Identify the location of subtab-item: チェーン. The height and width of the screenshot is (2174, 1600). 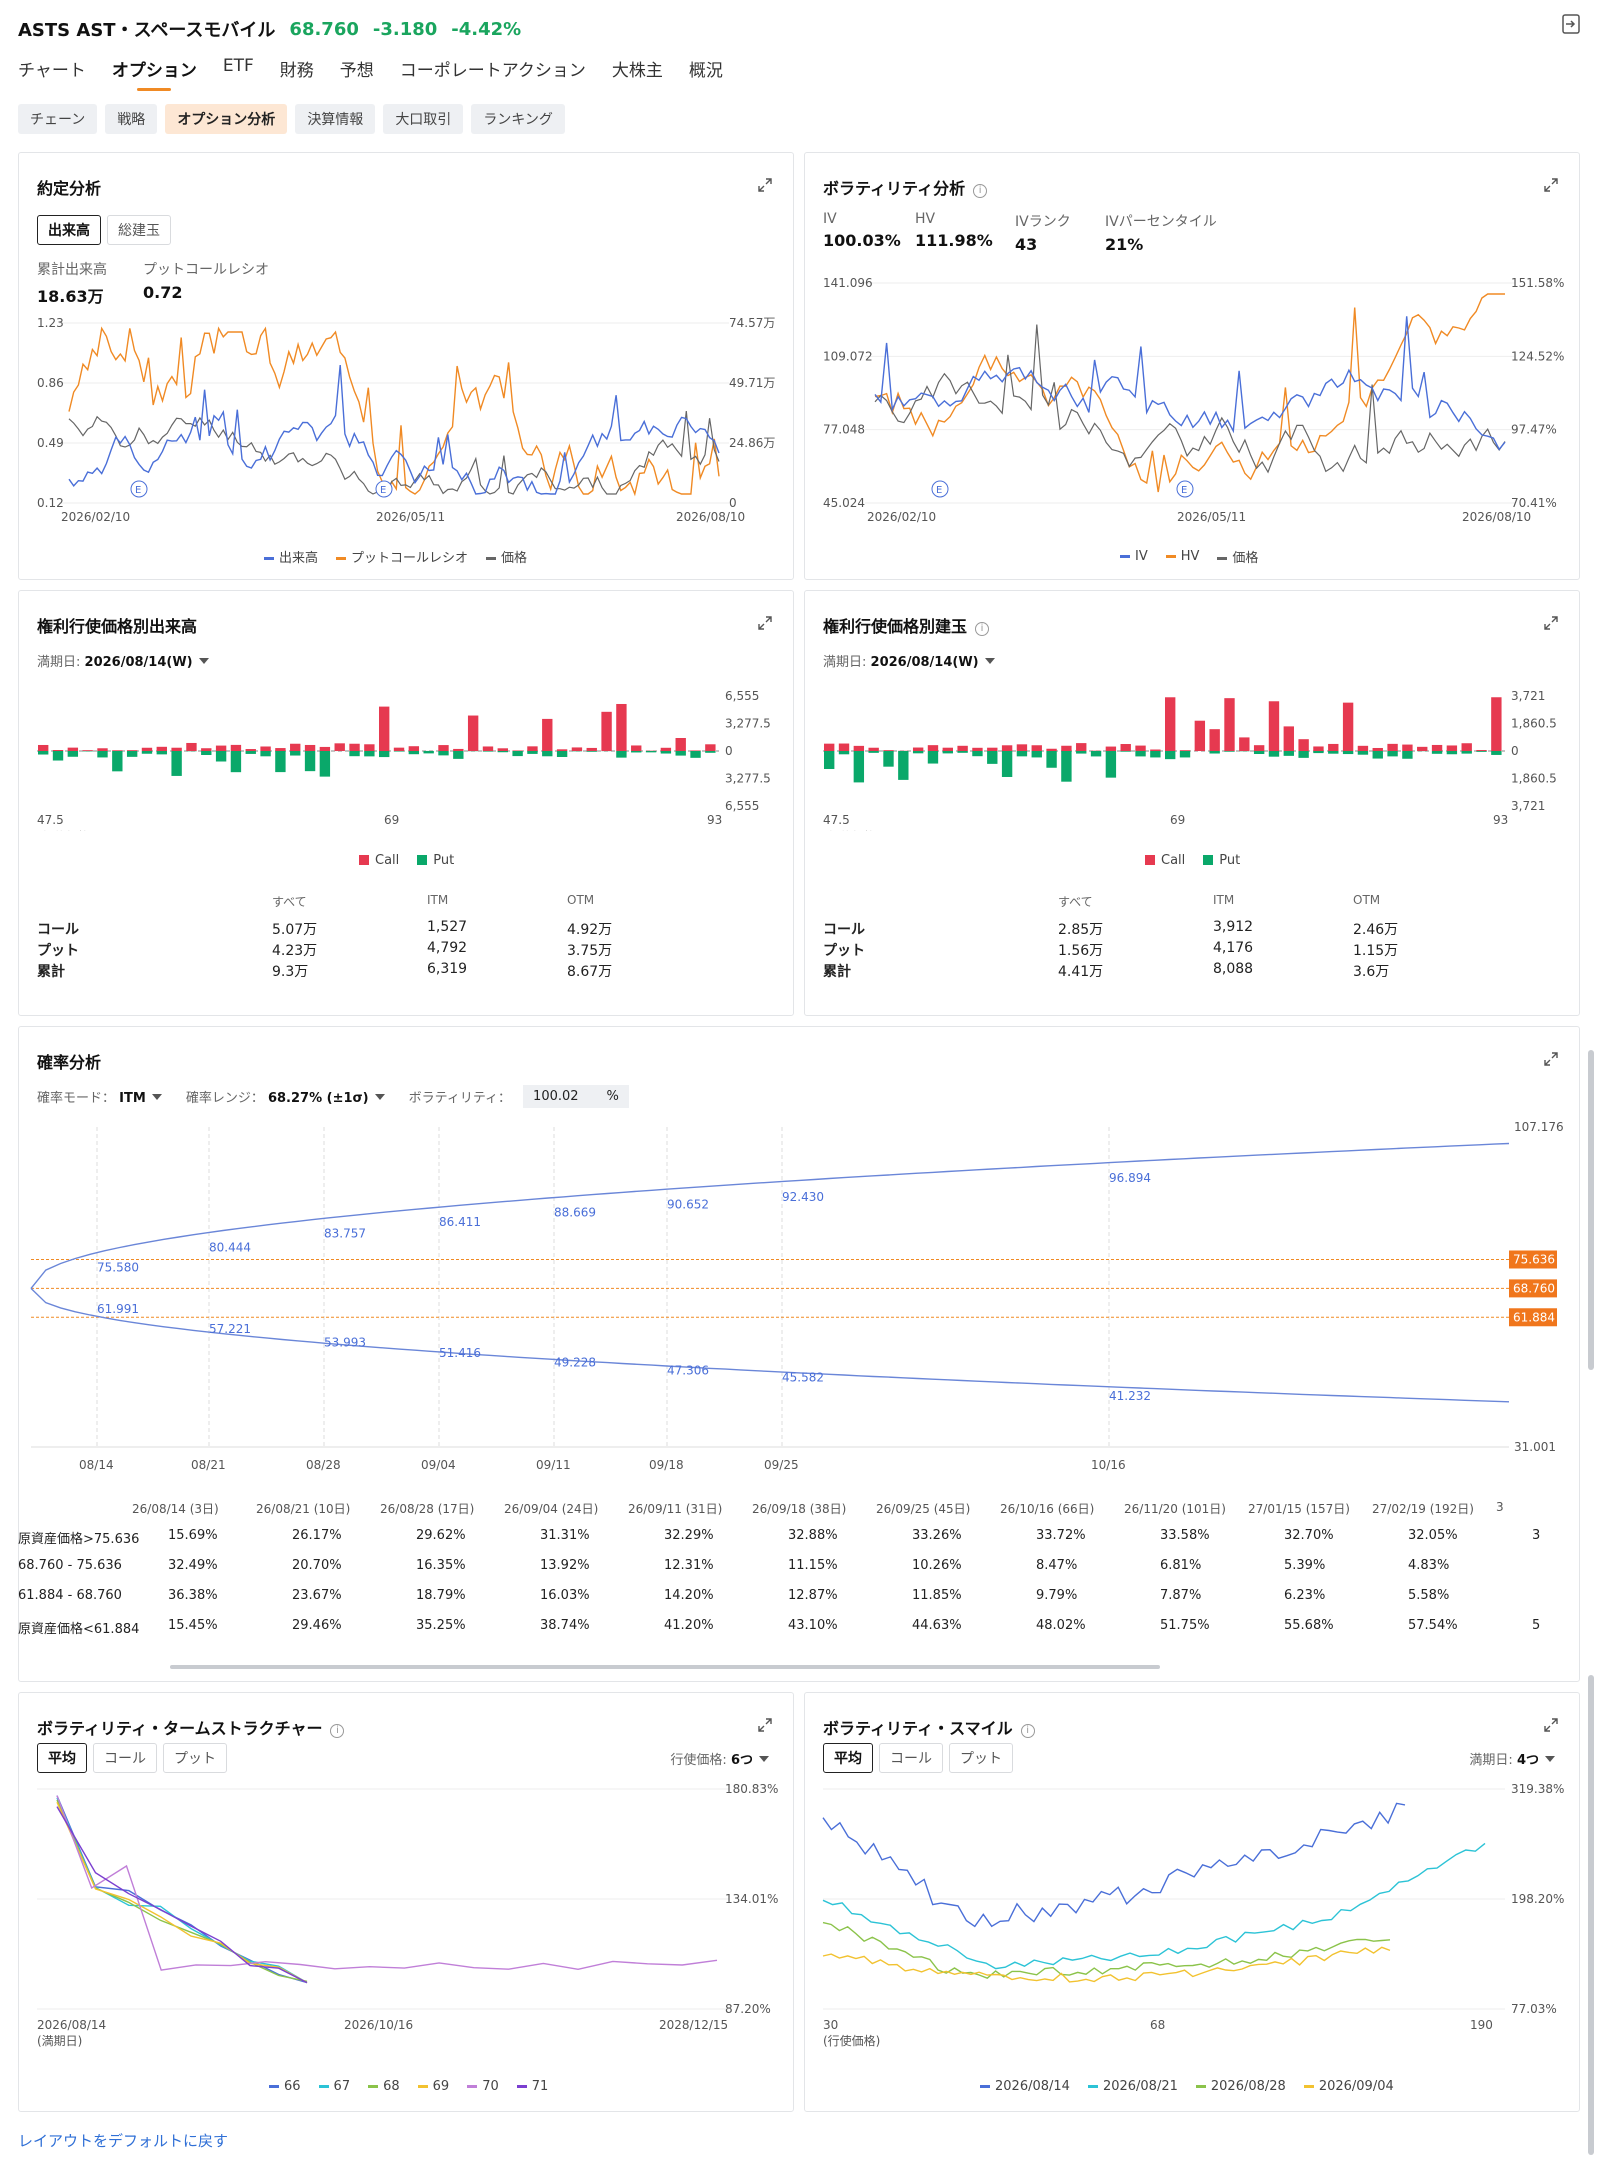
(58, 119).